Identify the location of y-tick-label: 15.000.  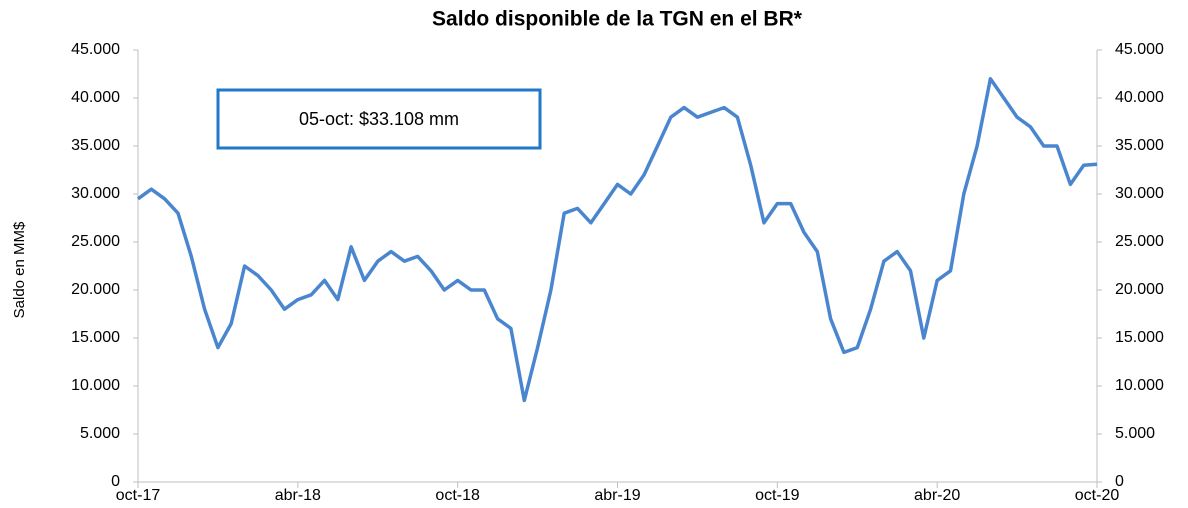
(95, 337).